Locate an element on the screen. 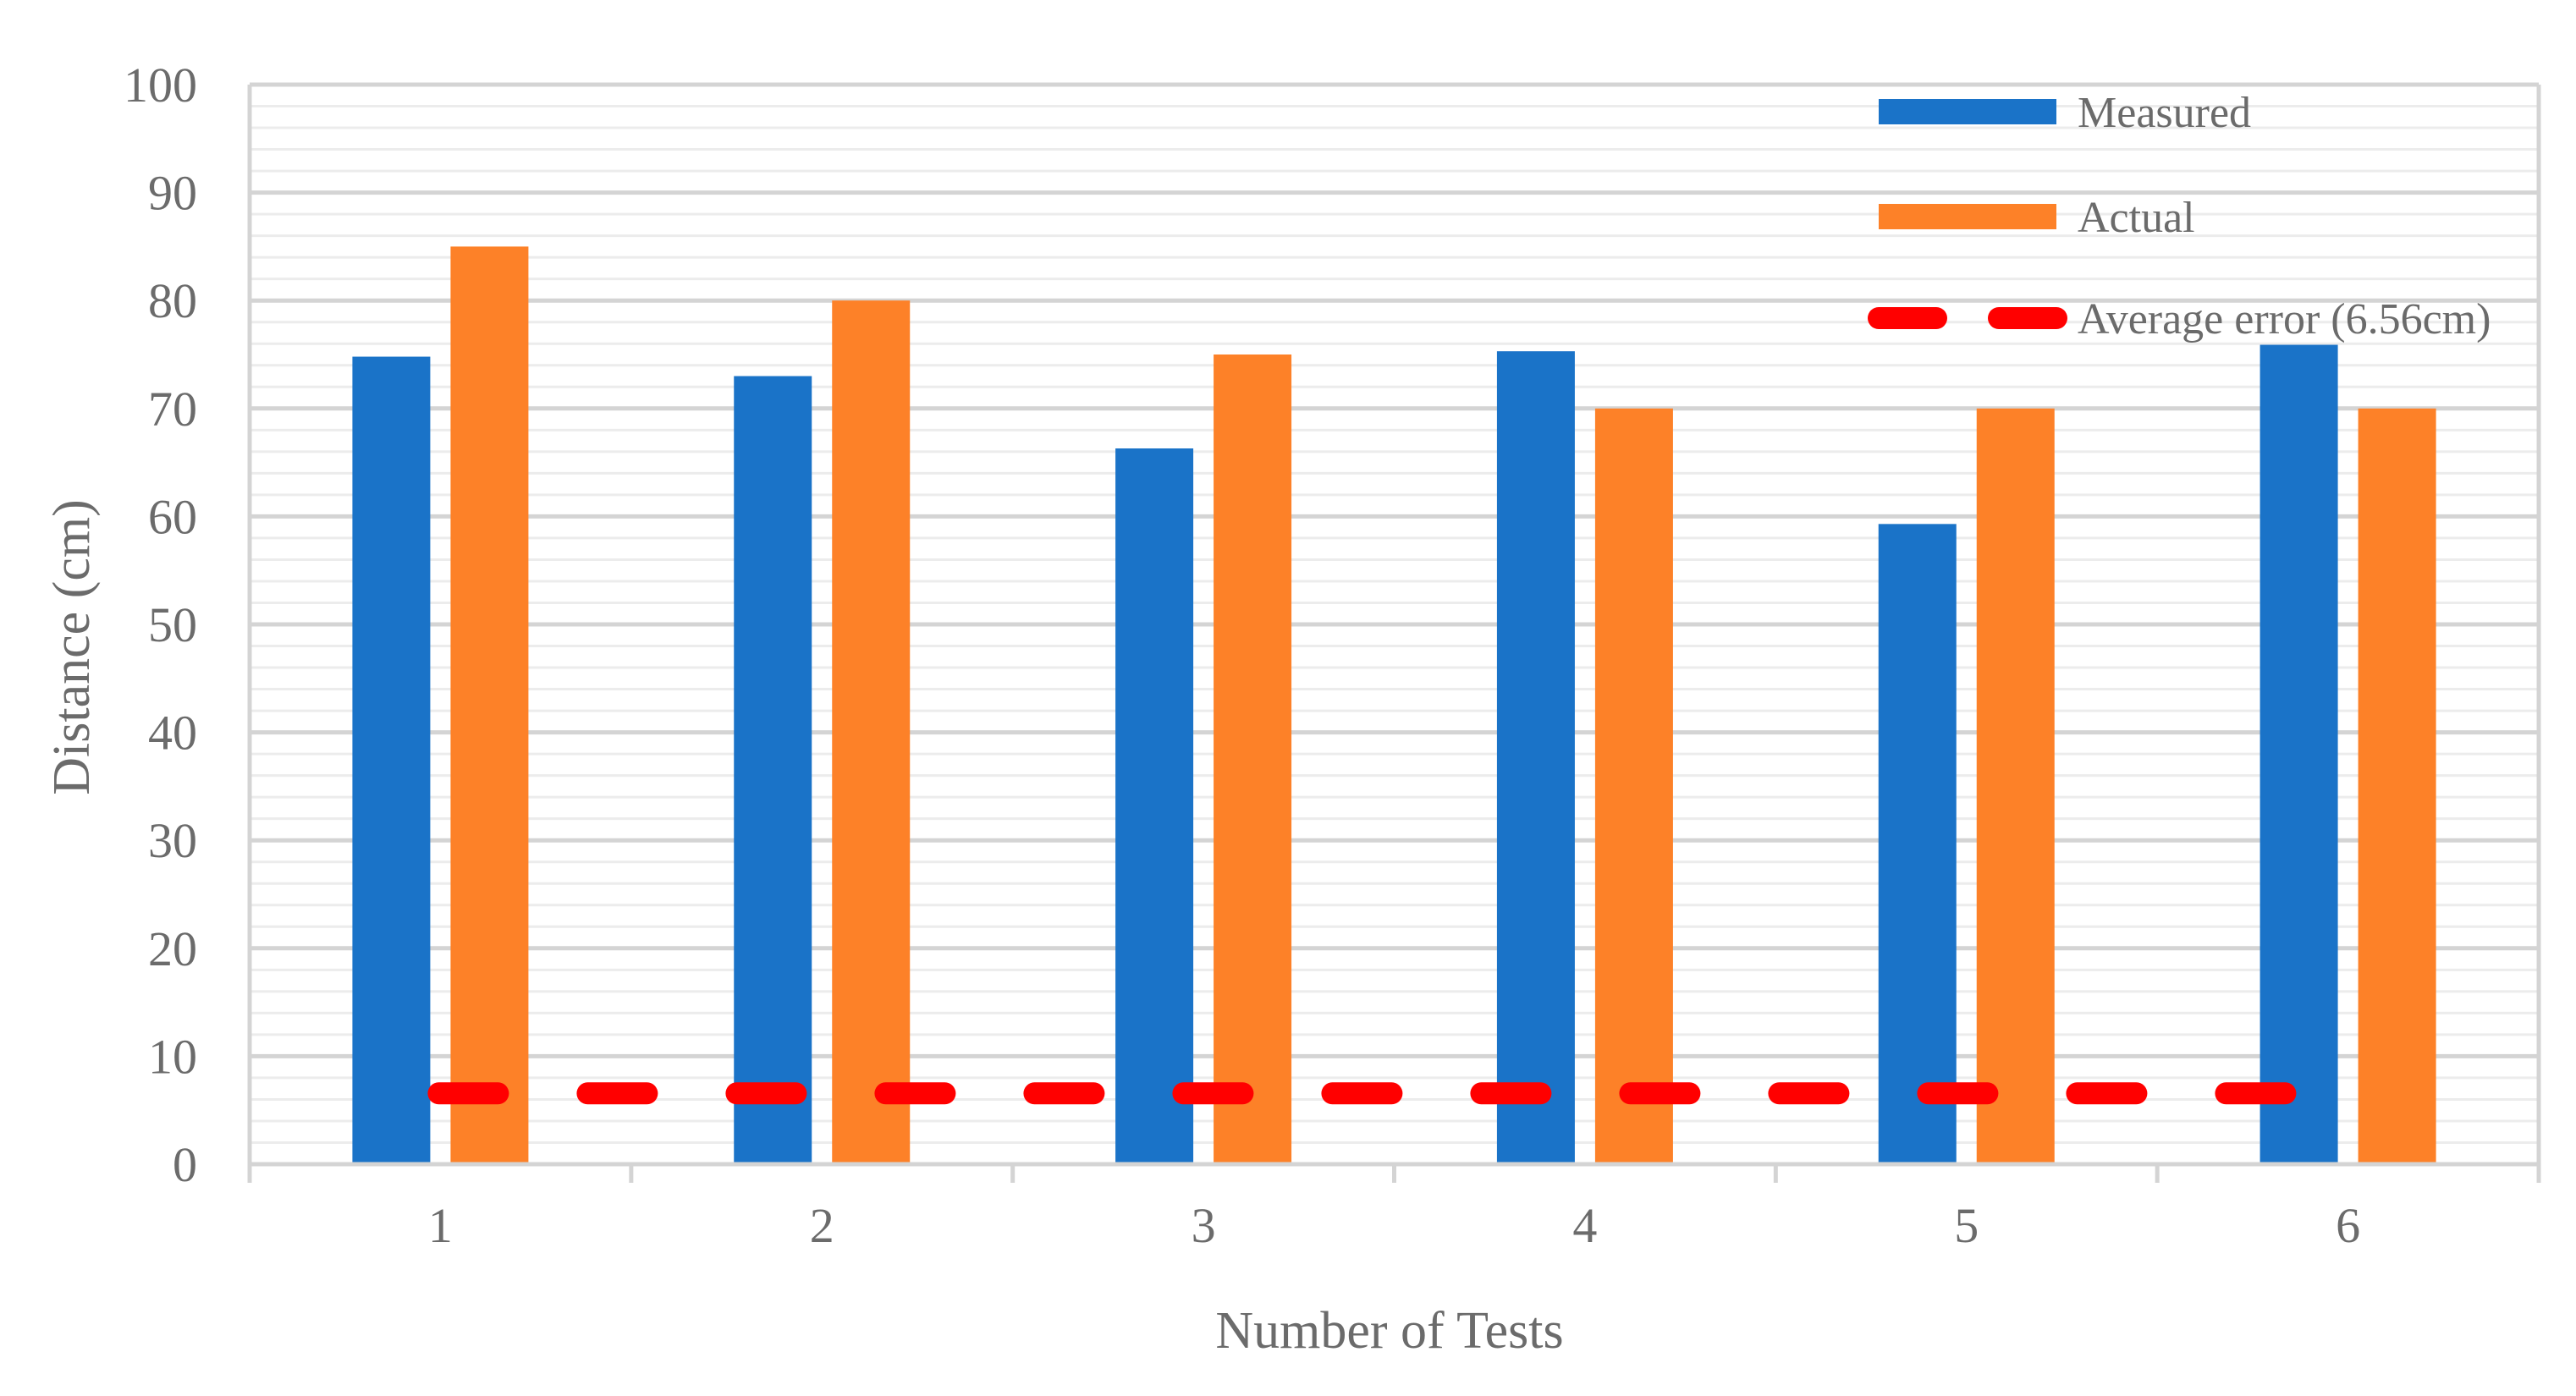 Image resolution: width=2576 pixels, height=1396 pixels. x-tick-label: 1 is located at coordinates (440, 1225).